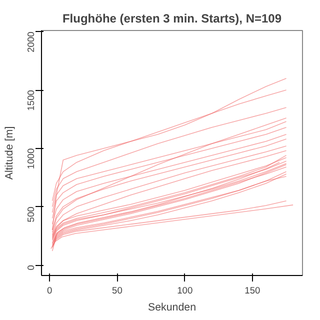 This screenshot has height=320, width=320. What do you see at coordinates (31, 159) in the screenshot?
I see `y-tick-label: 1000` at bounding box center [31, 159].